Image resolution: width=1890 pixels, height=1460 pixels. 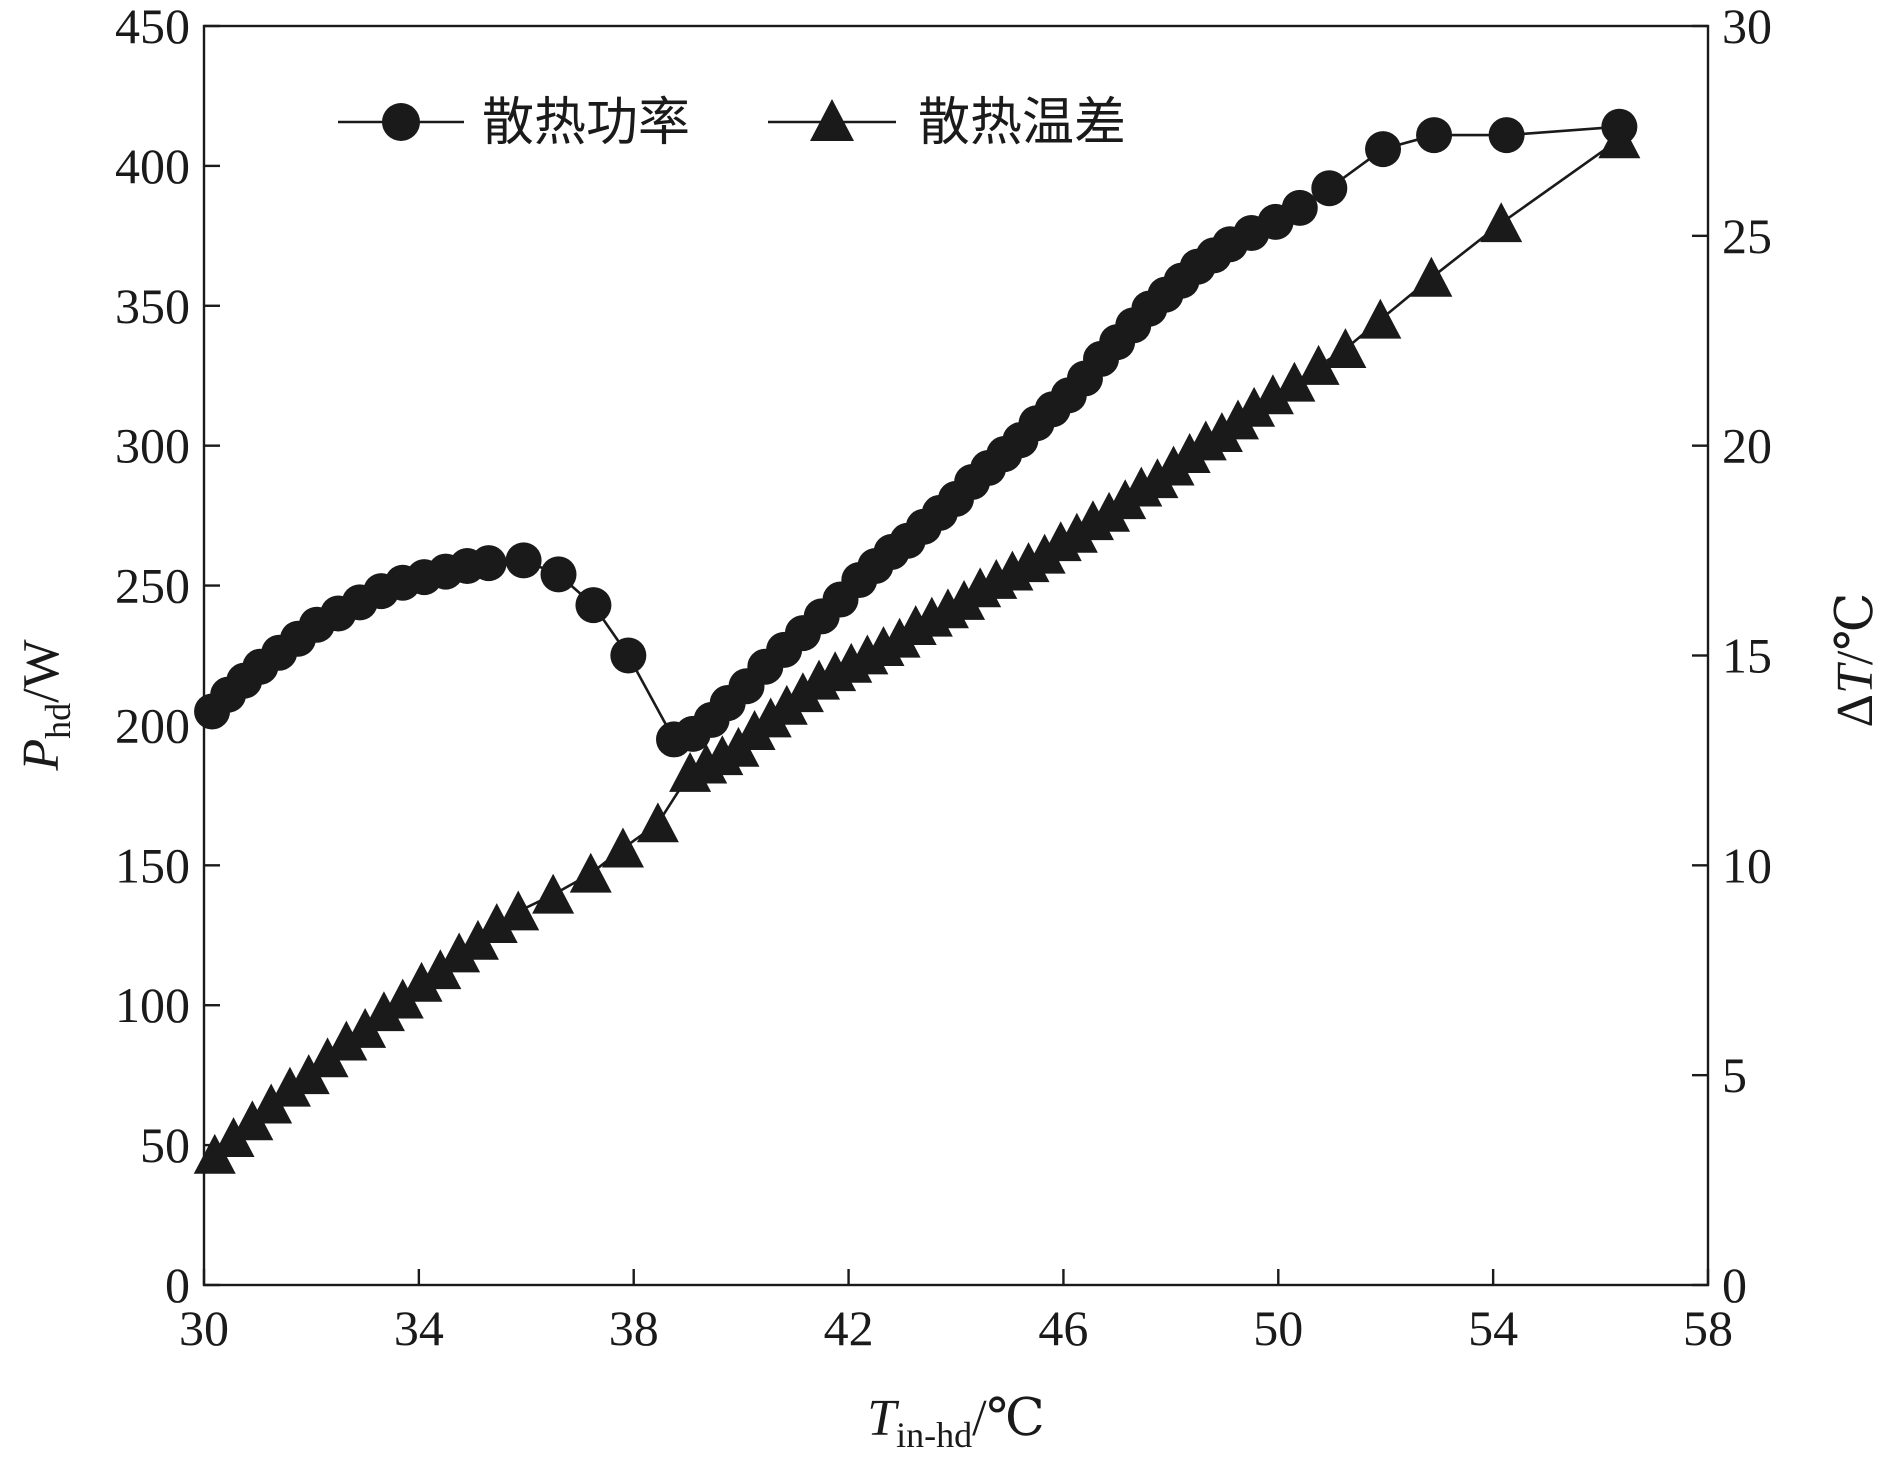 What do you see at coordinates (152, 586) in the screenshot?
I see `left-y-tick-label-5: 250` at bounding box center [152, 586].